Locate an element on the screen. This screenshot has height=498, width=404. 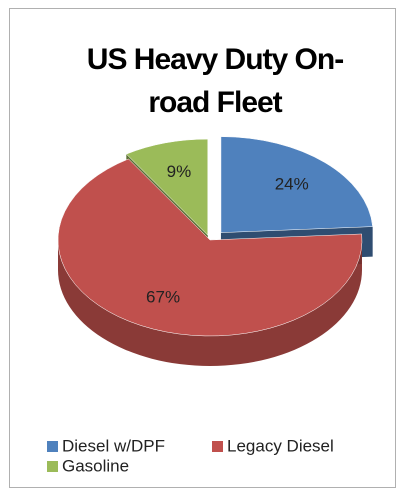
legend-label: Diesel w/DPF is located at coordinates (113, 445).